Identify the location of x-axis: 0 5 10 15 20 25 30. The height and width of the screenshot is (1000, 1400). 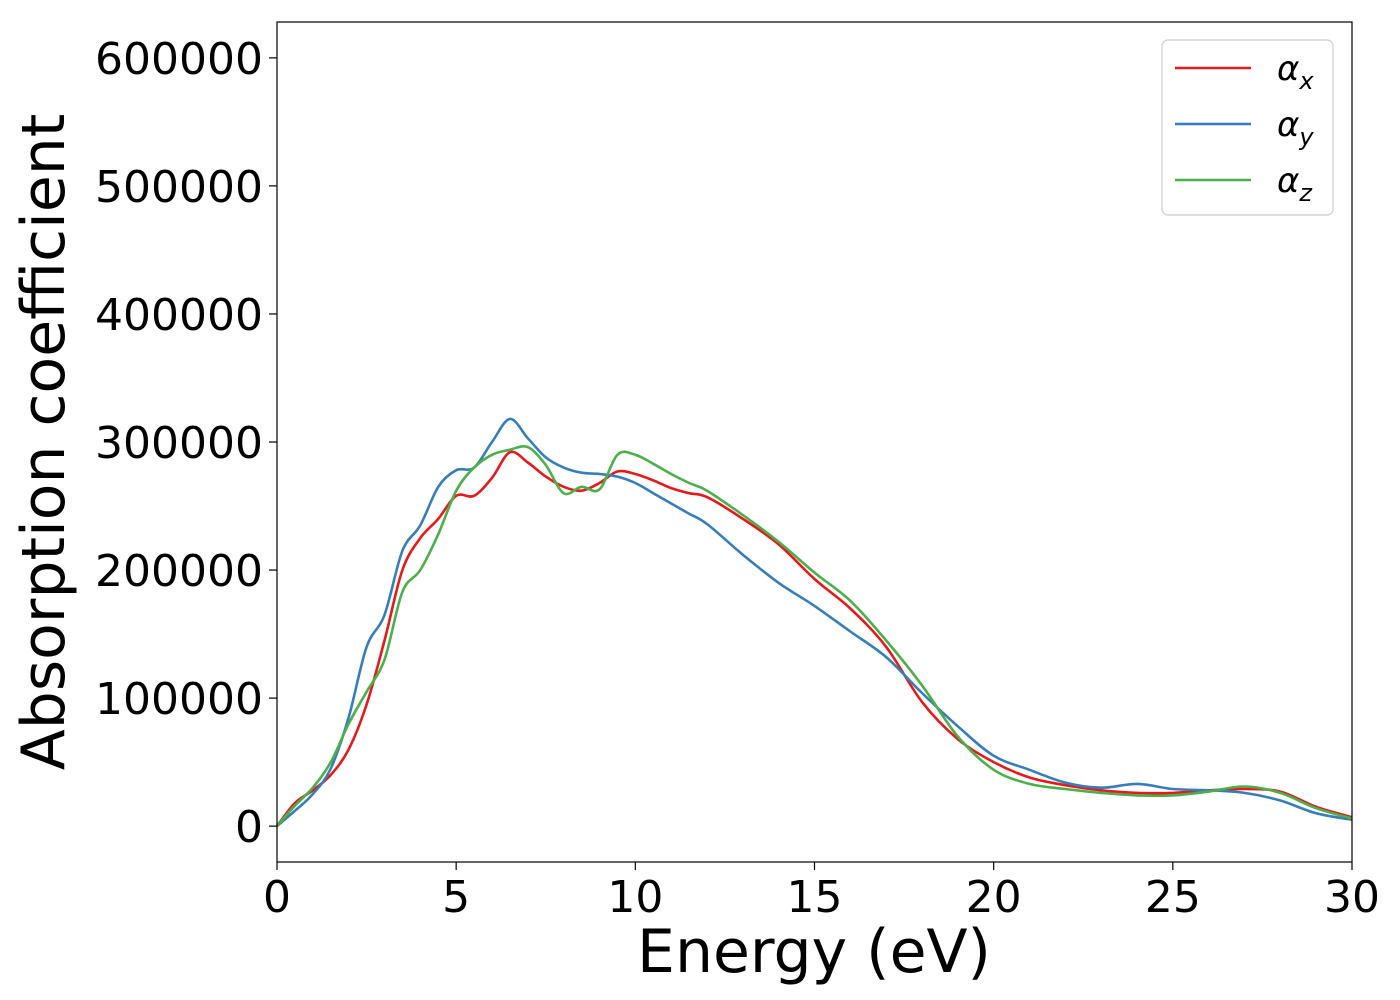
(821, 892).